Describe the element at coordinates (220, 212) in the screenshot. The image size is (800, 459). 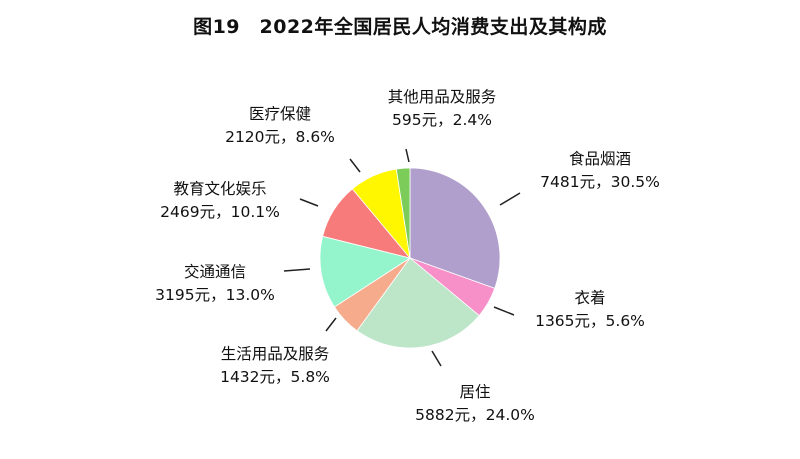
I see `slice-value: 2469元，10.1%` at that location.